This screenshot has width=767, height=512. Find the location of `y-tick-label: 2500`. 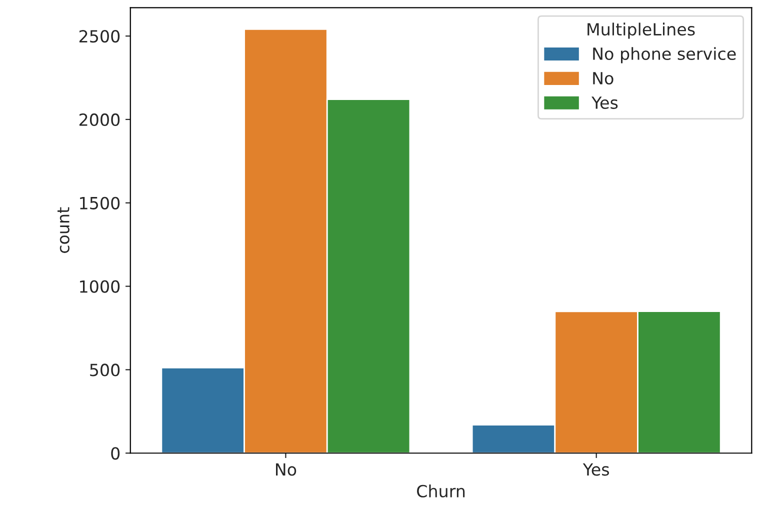

y-tick-label: 2500 is located at coordinates (99, 36).